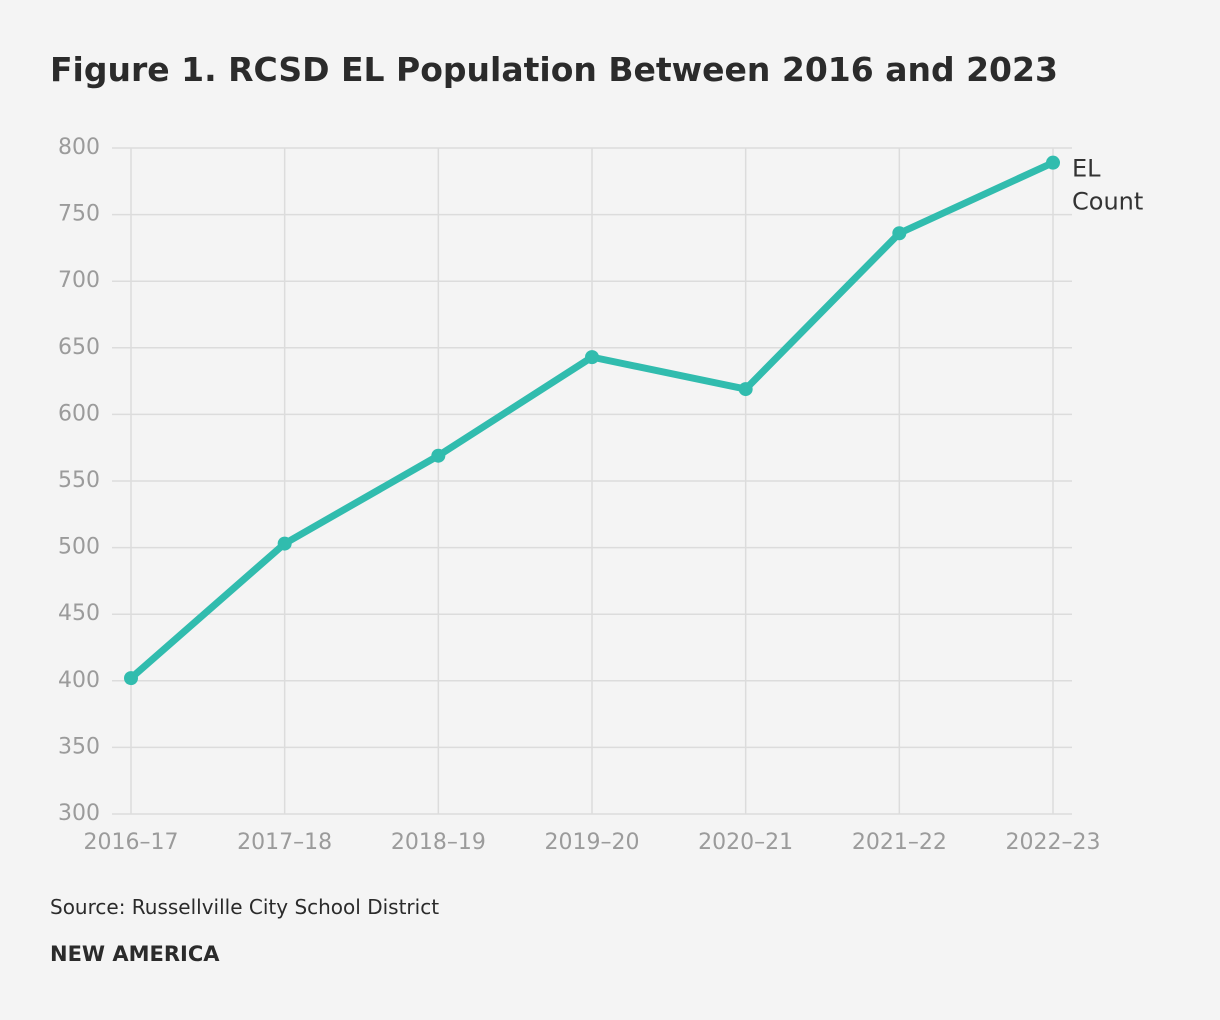 Image resolution: width=1220 pixels, height=1020 pixels. I want to click on data-point-2016–17, so click(131, 678).